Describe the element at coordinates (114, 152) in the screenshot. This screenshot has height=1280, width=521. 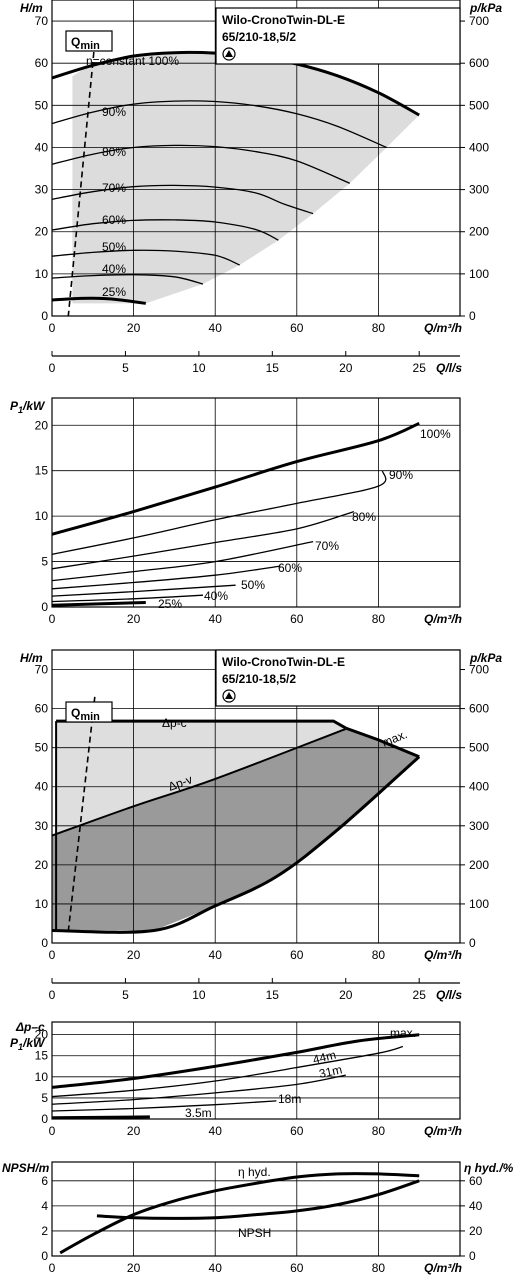
I see `curve-label: 80%` at that location.